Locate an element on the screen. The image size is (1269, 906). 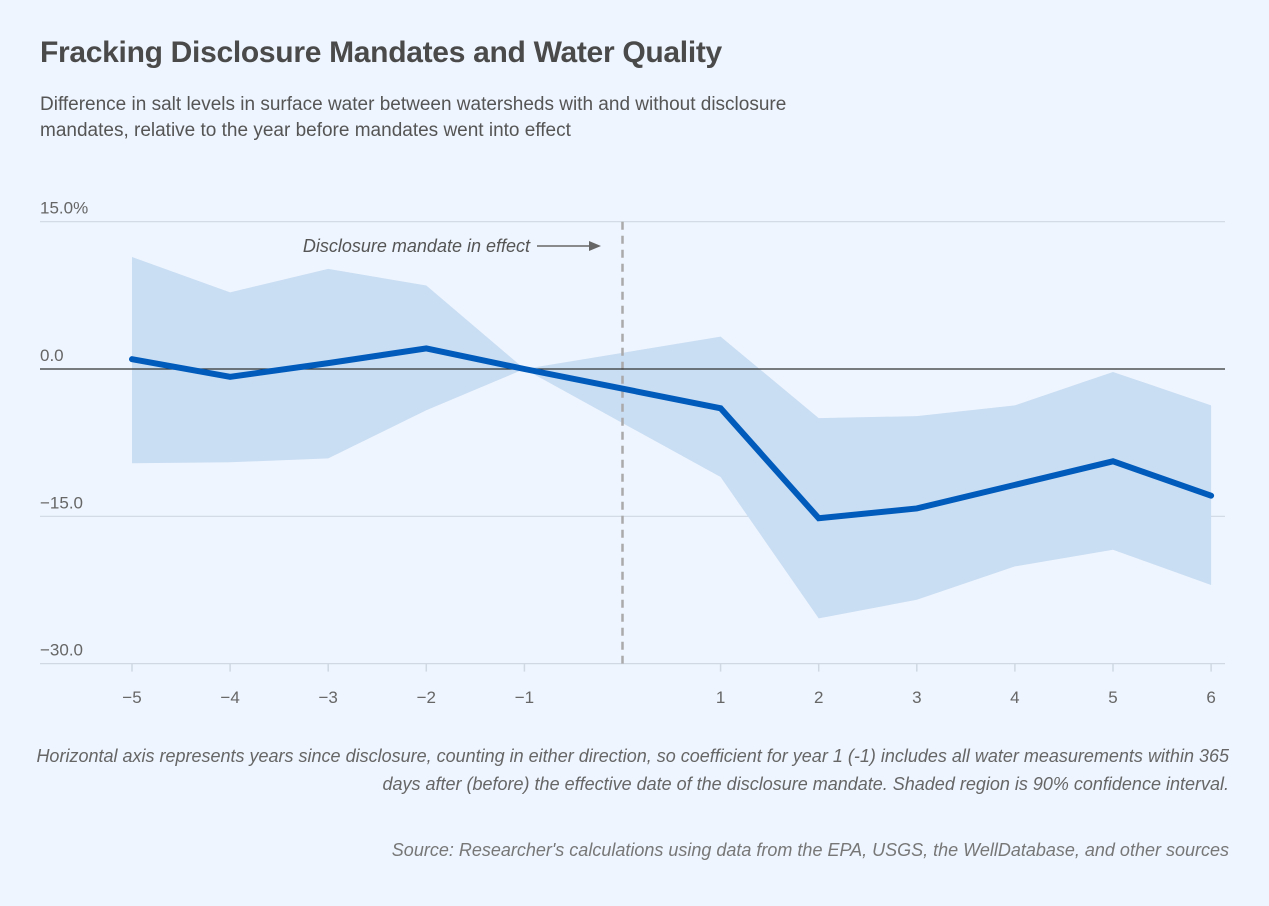
x-tick-label: −5 is located at coordinates (131, 697).